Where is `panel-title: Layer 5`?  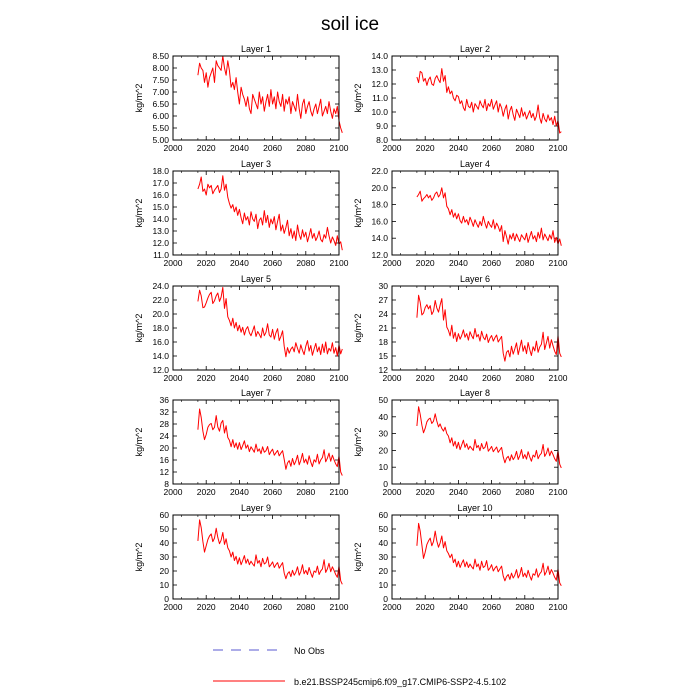 panel-title: Layer 5 is located at coordinates (256, 279).